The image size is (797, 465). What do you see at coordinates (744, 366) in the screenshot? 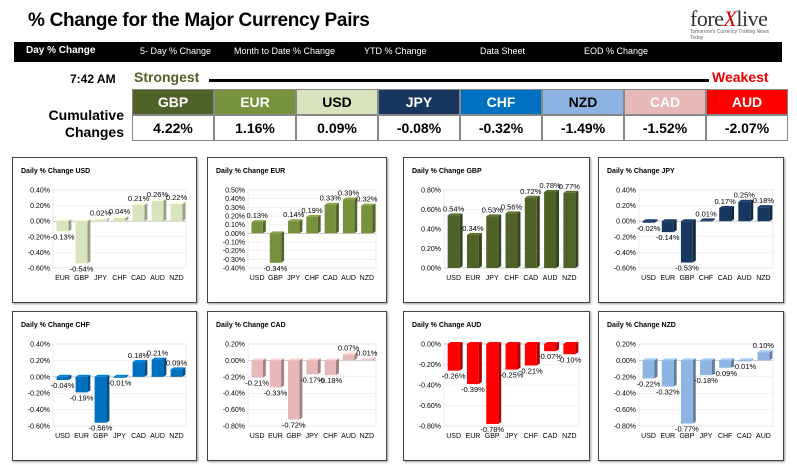
I see `data-label: -0.01%` at bounding box center [744, 366].